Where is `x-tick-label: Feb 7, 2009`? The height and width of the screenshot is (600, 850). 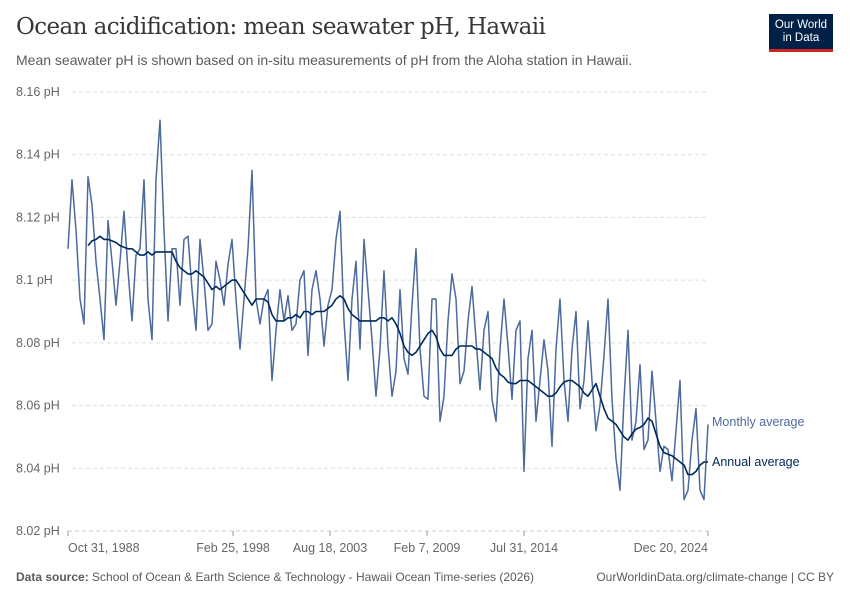
x-tick-label: Feb 7, 2009 is located at coordinates (427, 548).